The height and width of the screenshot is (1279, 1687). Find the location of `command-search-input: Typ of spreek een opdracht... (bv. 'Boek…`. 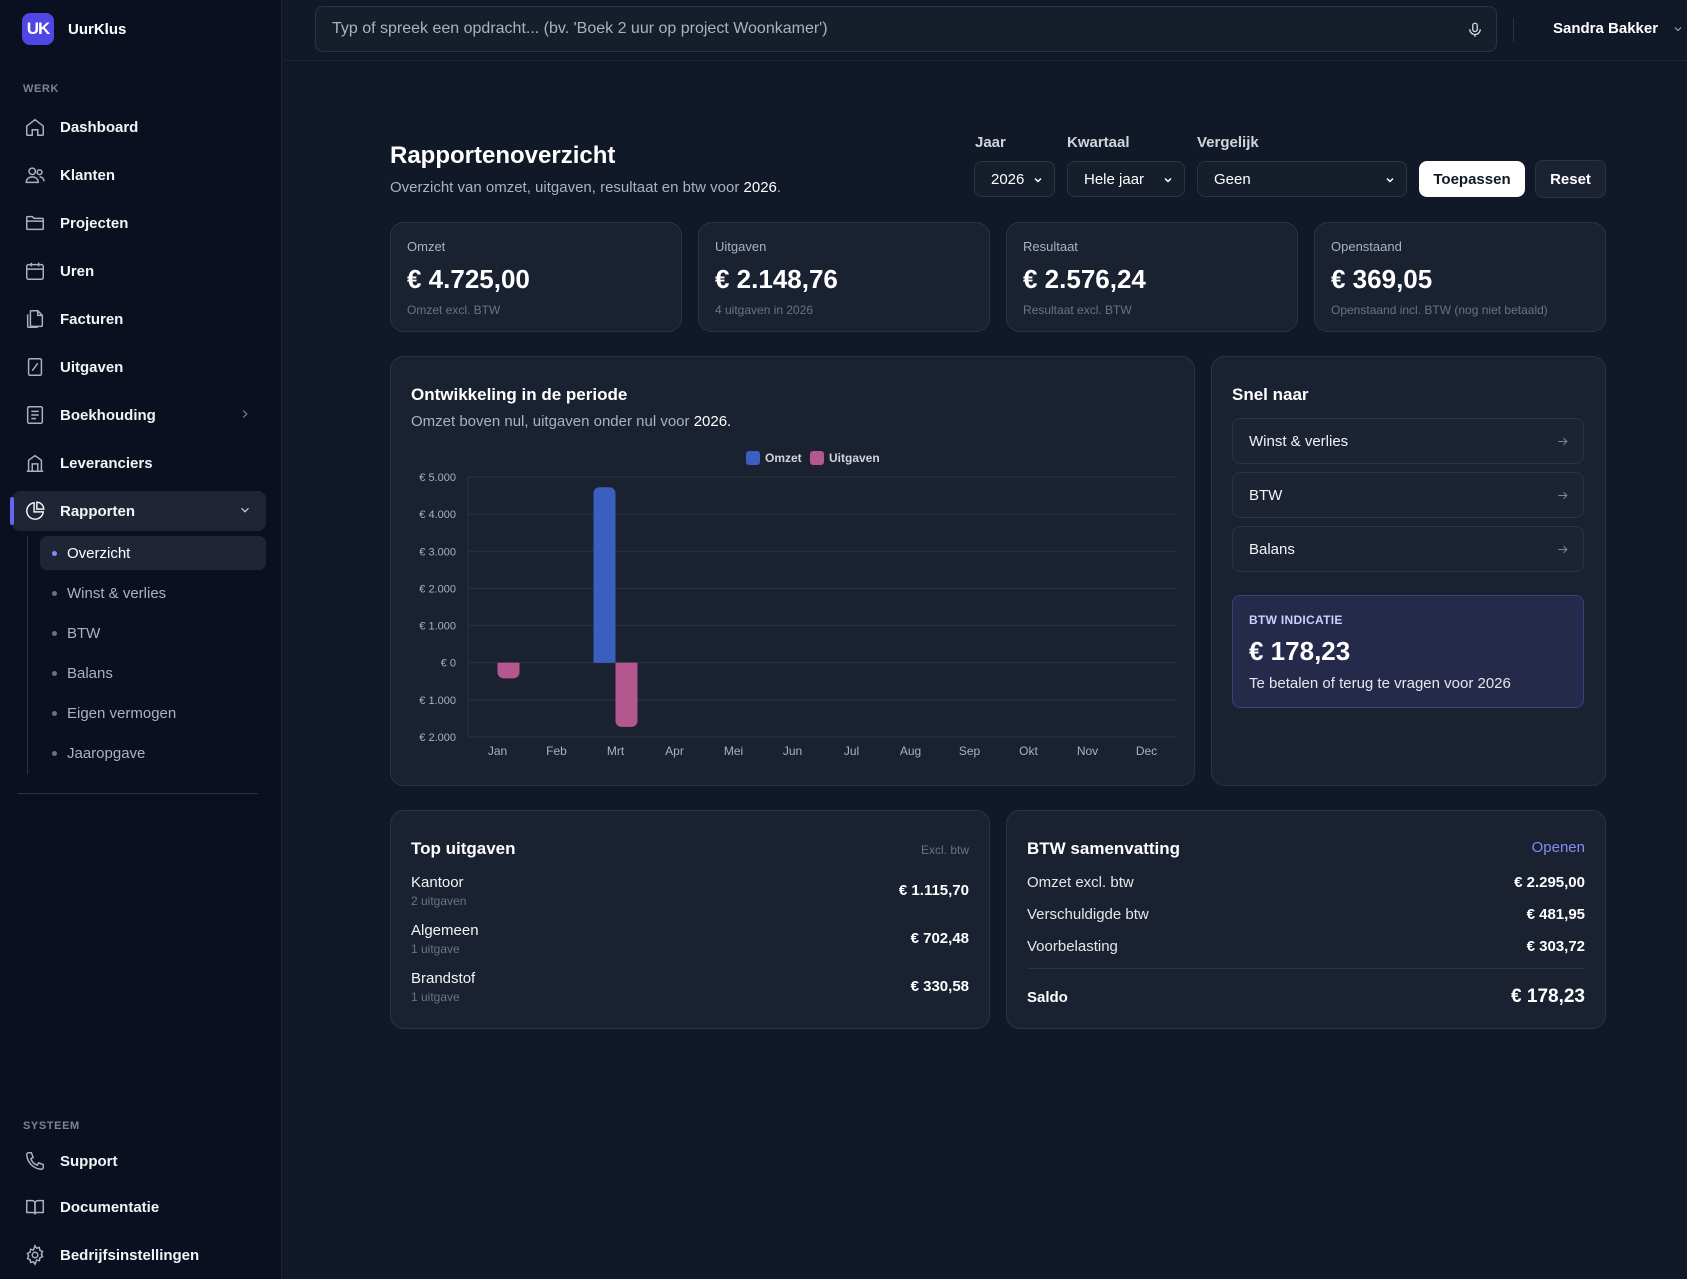

command-search-input: Typ of spreek een opdracht... (bv. 'Boek… is located at coordinates (906, 29).